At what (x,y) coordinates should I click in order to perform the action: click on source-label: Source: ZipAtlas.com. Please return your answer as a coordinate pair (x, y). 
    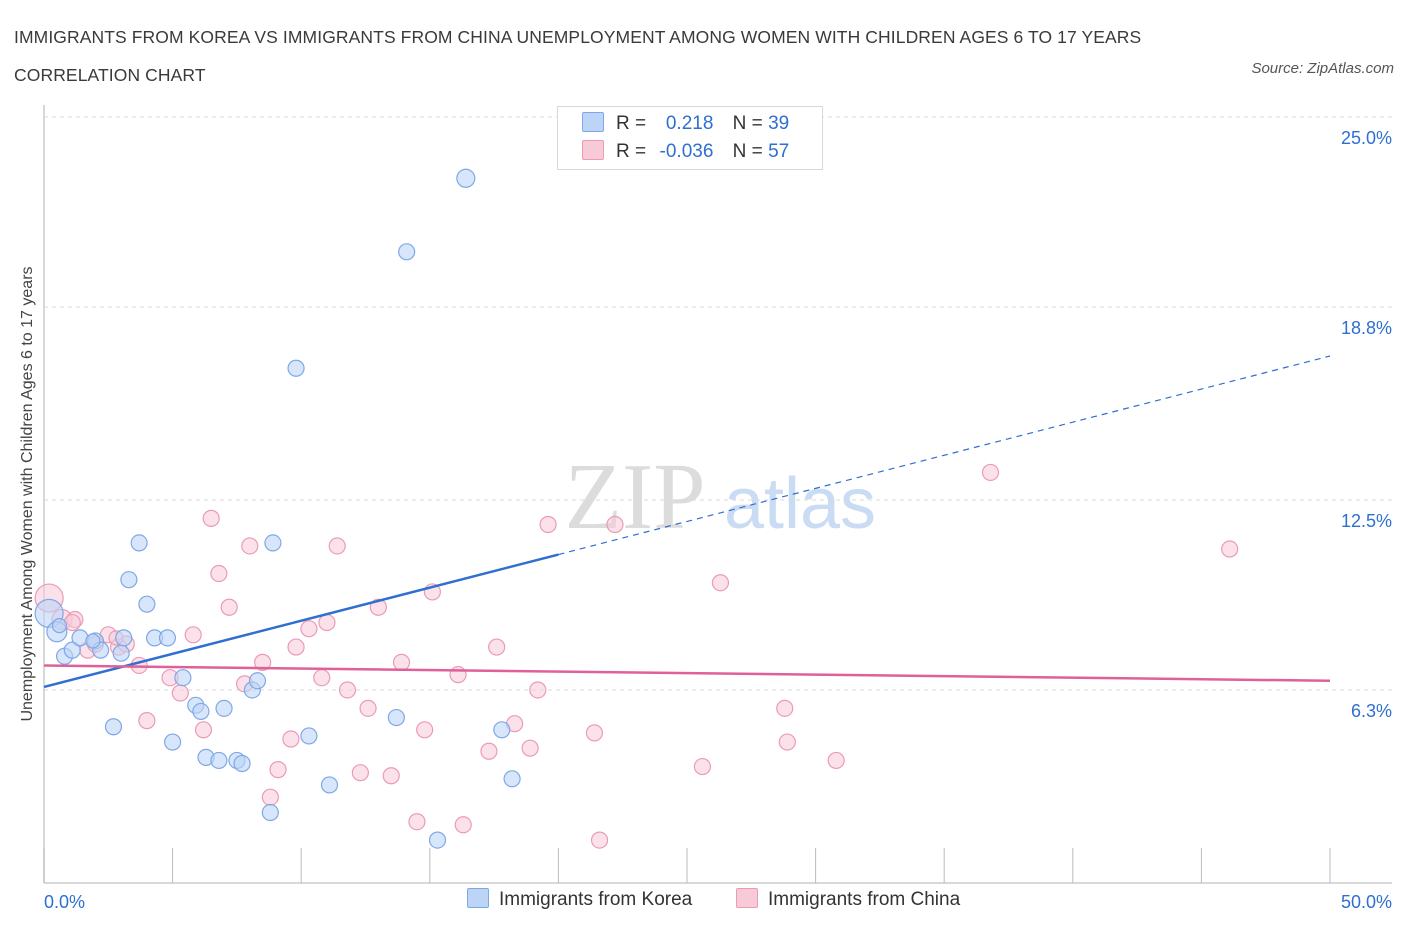
    Looking at the image, I should click on (1322, 68).